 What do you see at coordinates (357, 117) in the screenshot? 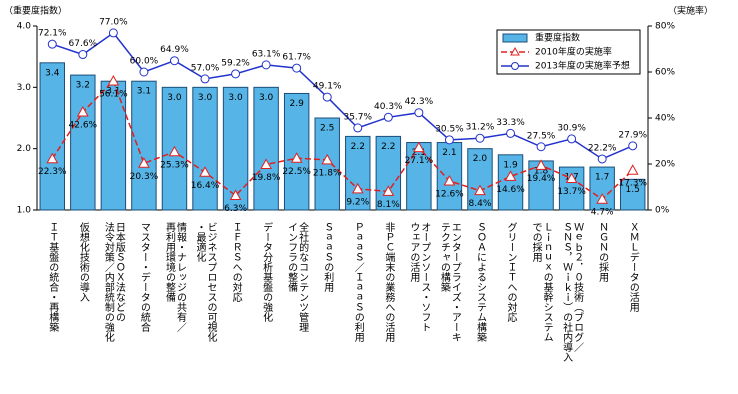
I see `line-value-label: 35.7%` at bounding box center [357, 117].